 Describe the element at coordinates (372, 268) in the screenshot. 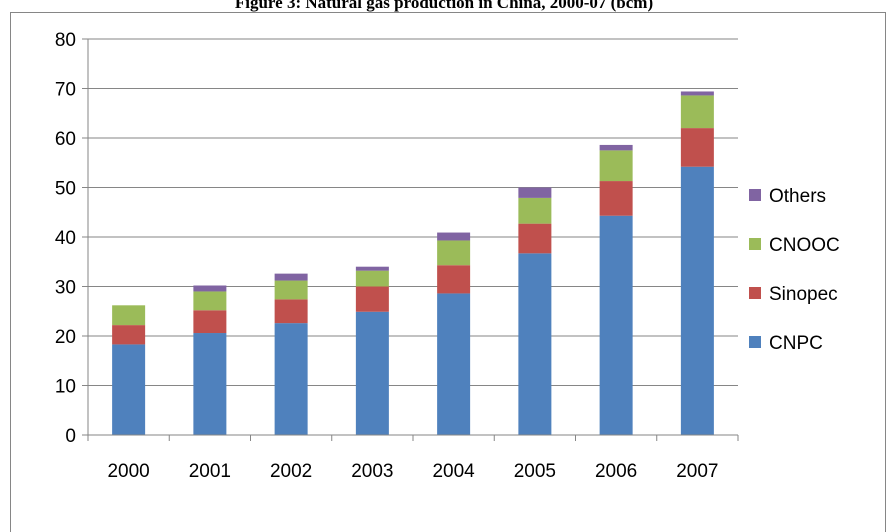

I see `bar-others-2003` at that location.